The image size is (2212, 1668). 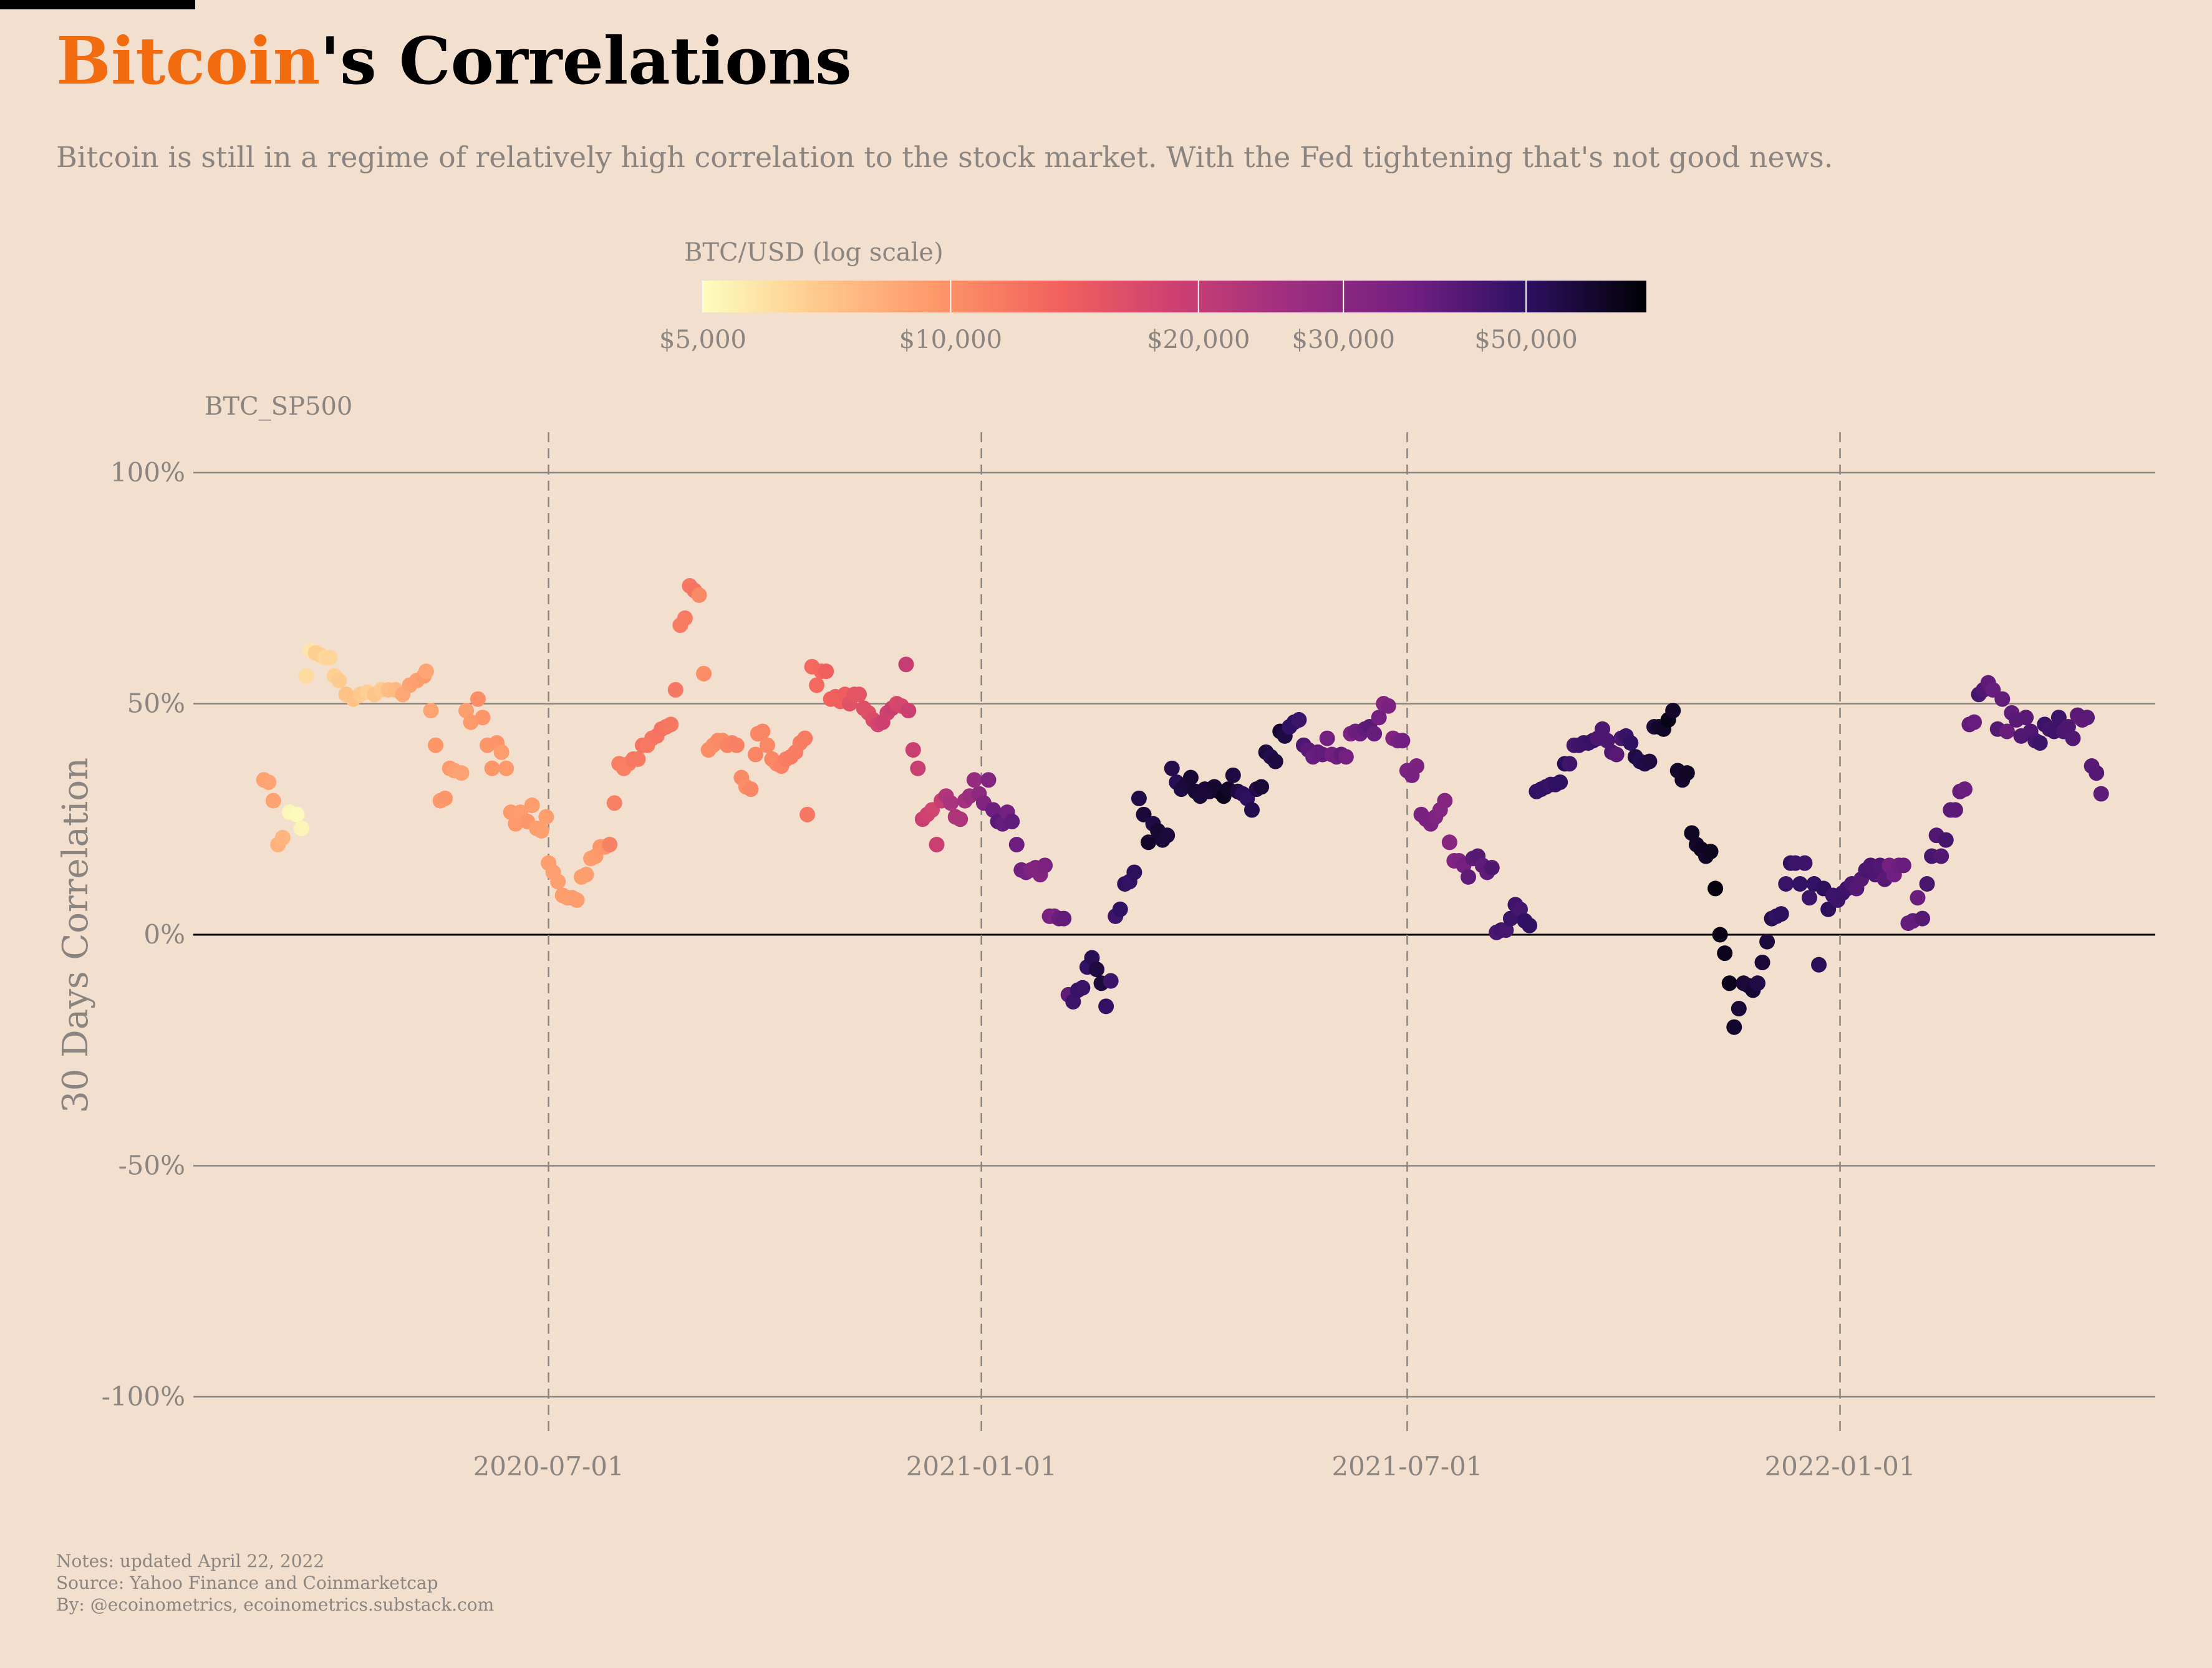 What do you see at coordinates (454, 61) in the screenshot?
I see `page-title: Bitcoin's Correlations` at bounding box center [454, 61].